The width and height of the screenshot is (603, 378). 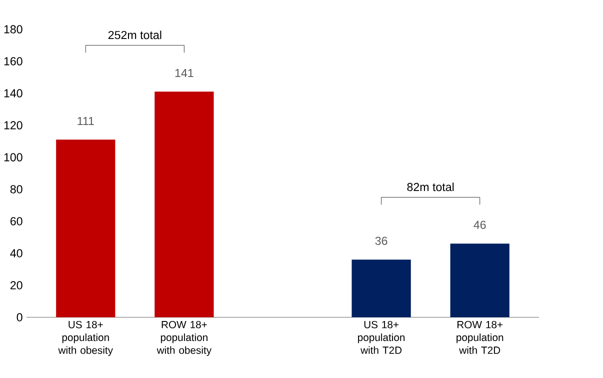 I want to click on y-tick-label: 0, so click(x=19, y=317).